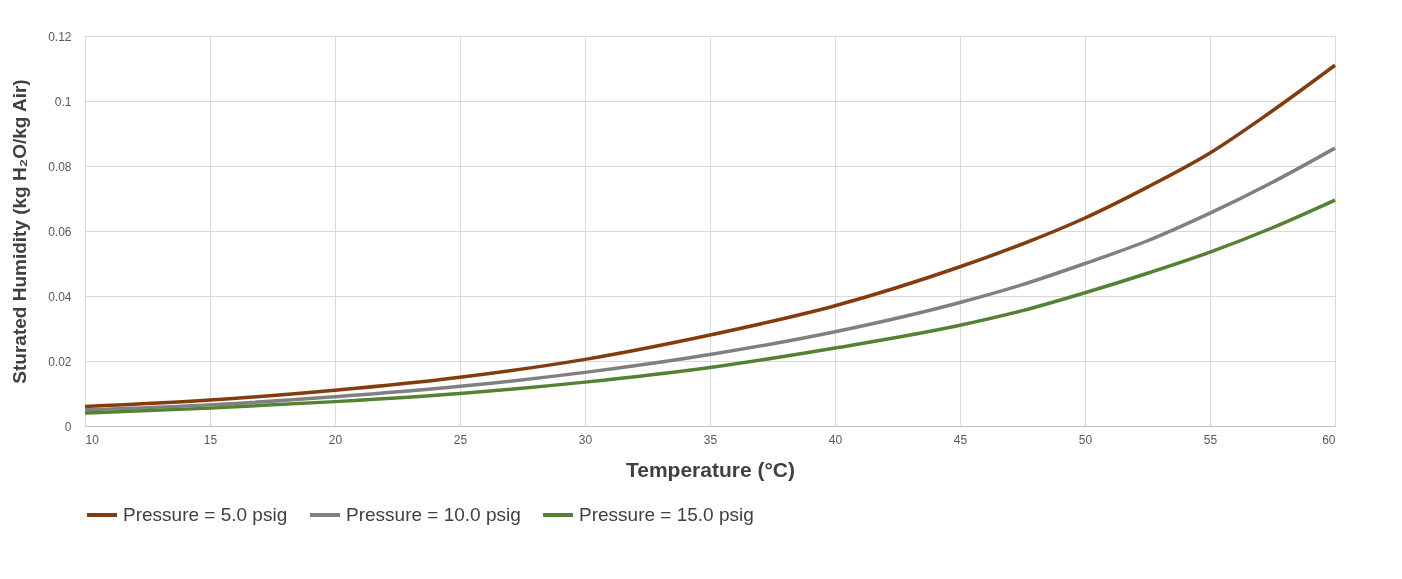  I want to click on x-tick-label: 60, so click(1329, 439).